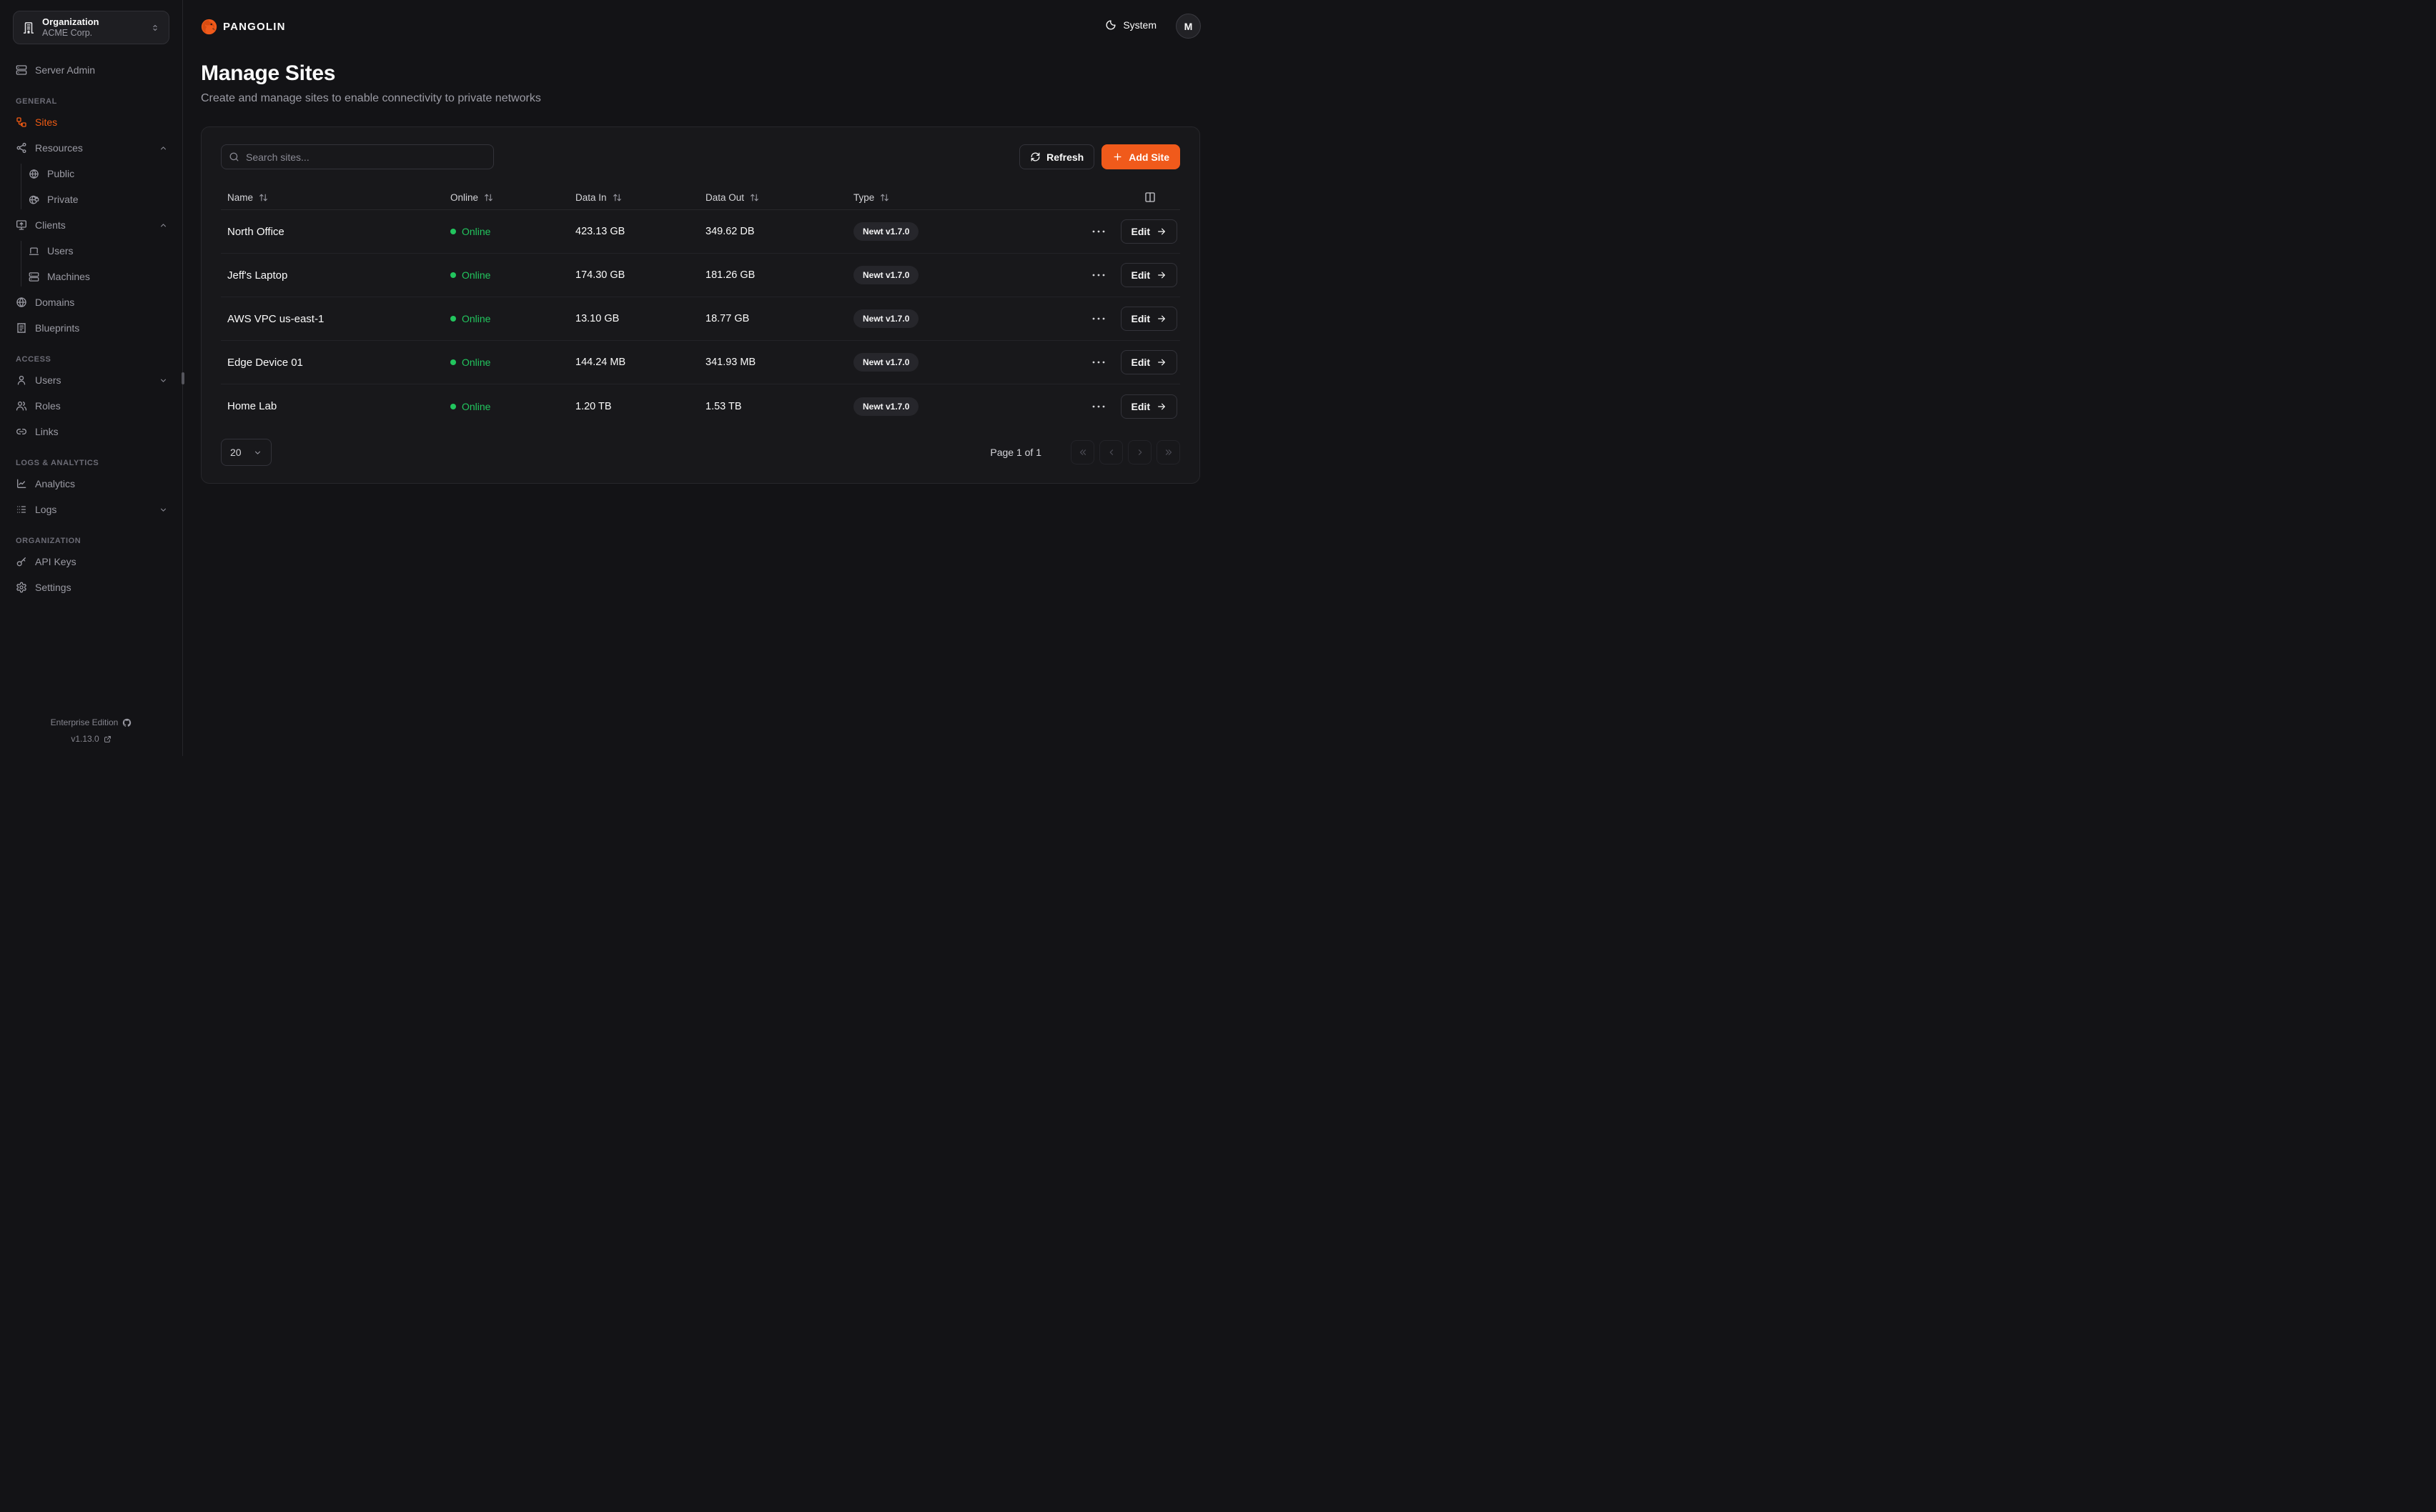  I want to click on sidebar-footer: Enterprise Edition v1.13.0, so click(91, 736).